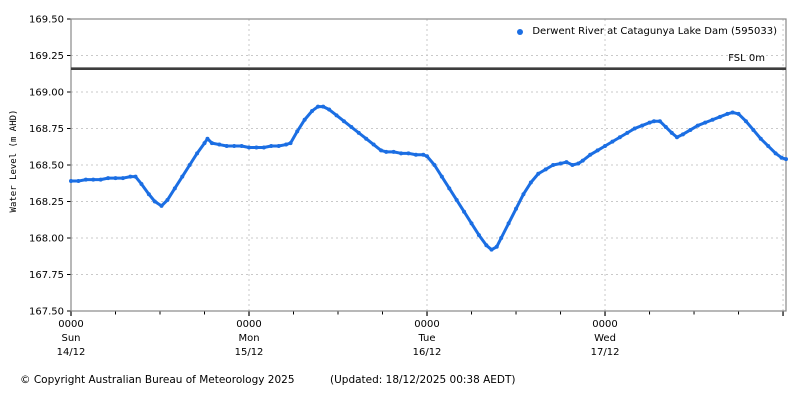 The width and height of the screenshot is (800, 400). What do you see at coordinates (605, 352) in the screenshot?
I see `x-tick-date-label: 17/12` at bounding box center [605, 352].